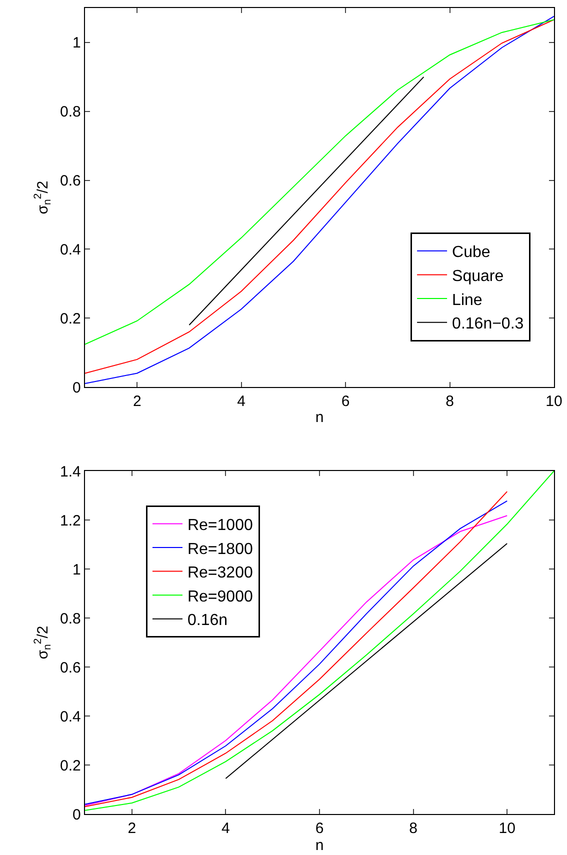  Describe the element at coordinates (220, 525) in the screenshot. I see `legend-label: Re=1000` at that location.